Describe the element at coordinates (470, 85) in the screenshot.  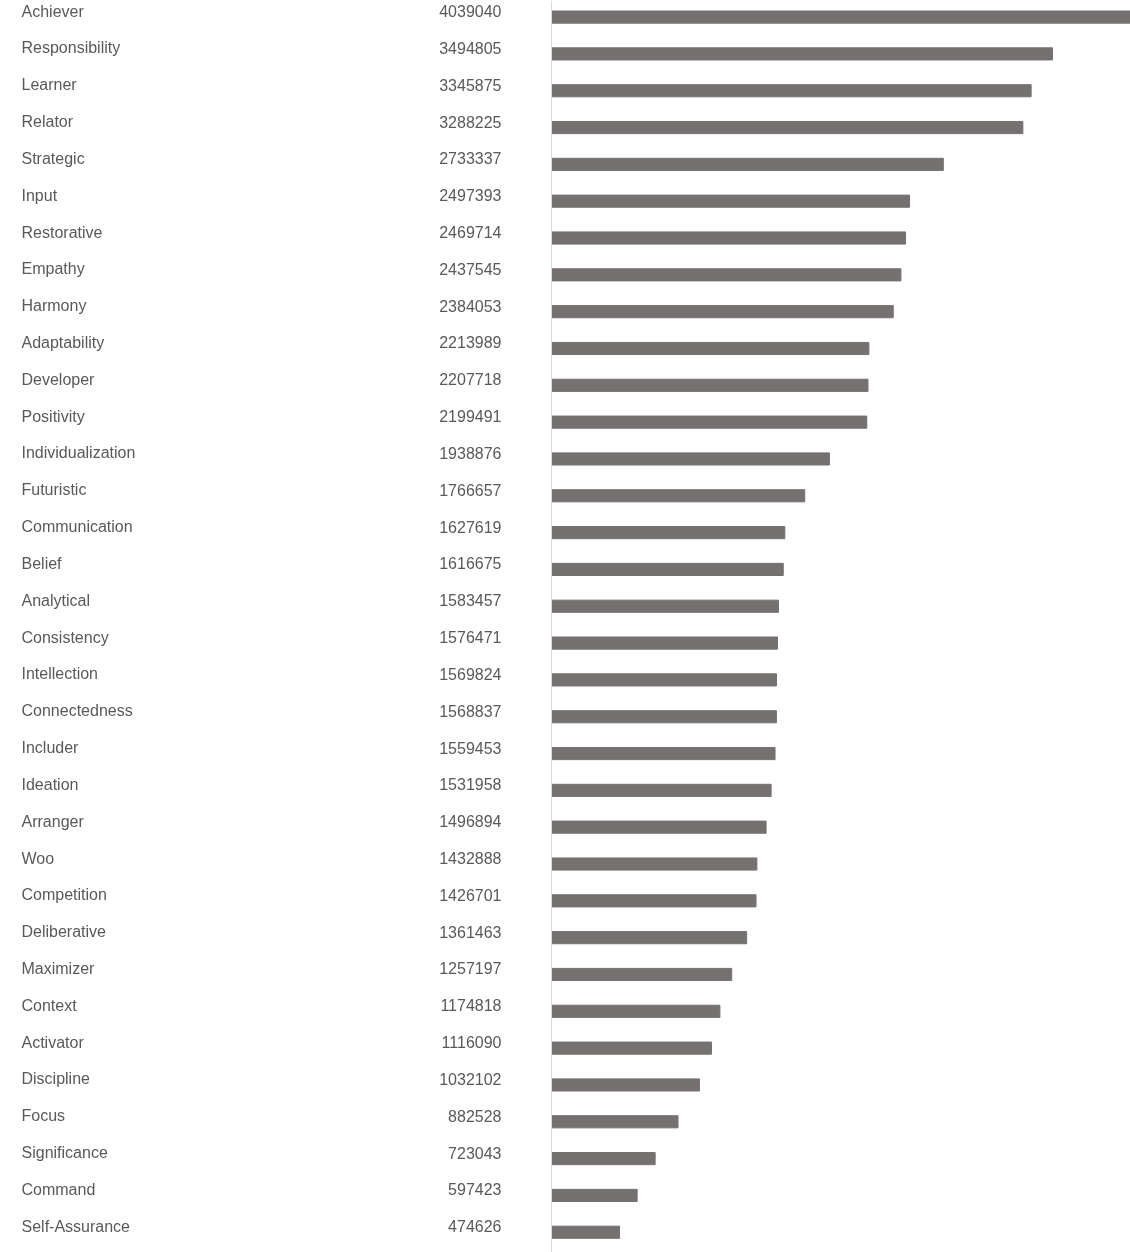
I see `data-label: 3345875` at that location.